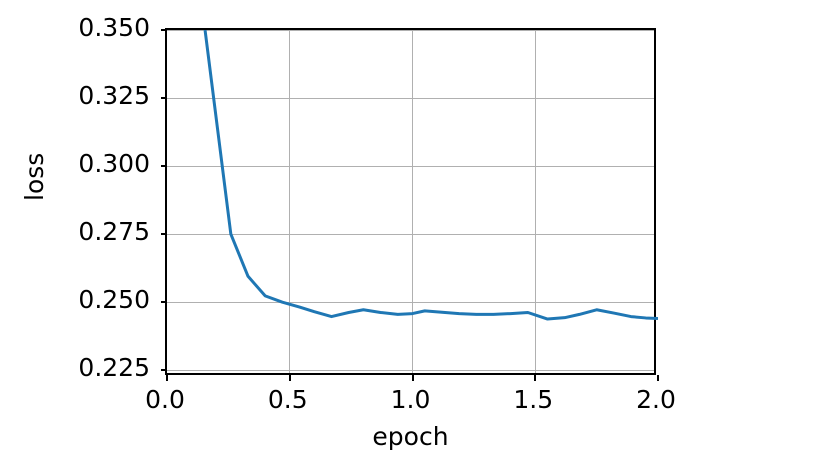 The width and height of the screenshot is (827, 465). I want to click on x-tick-label: 2.0, so click(656, 399).